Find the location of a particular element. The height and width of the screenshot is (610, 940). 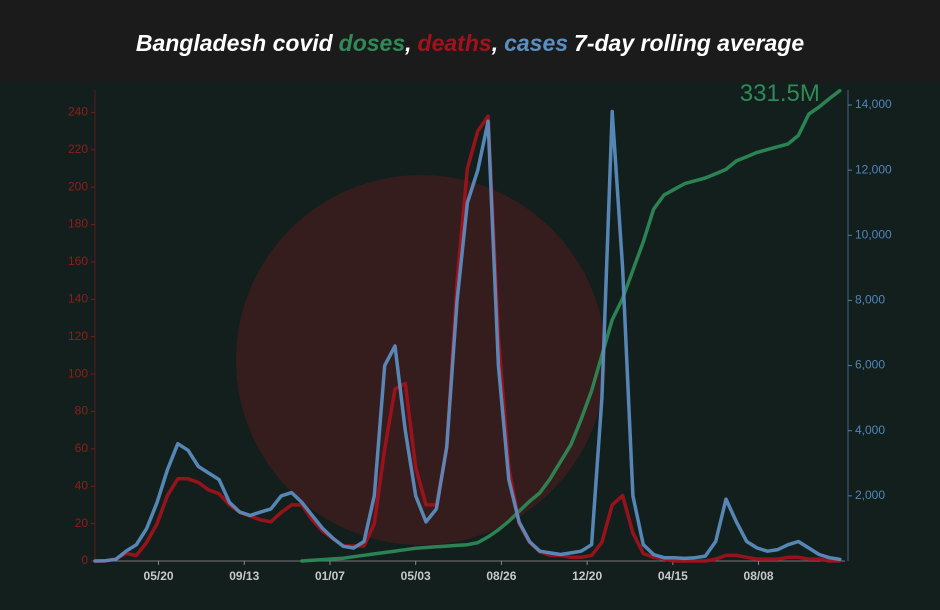

y2-tick-label: 4,000 is located at coordinates (870, 430).